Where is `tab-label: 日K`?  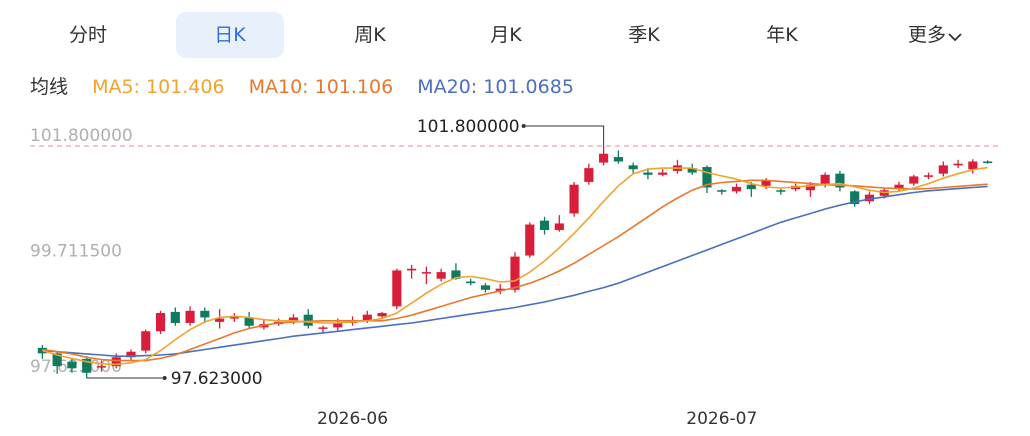
tab-label: 日K is located at coordinates (230, 35).